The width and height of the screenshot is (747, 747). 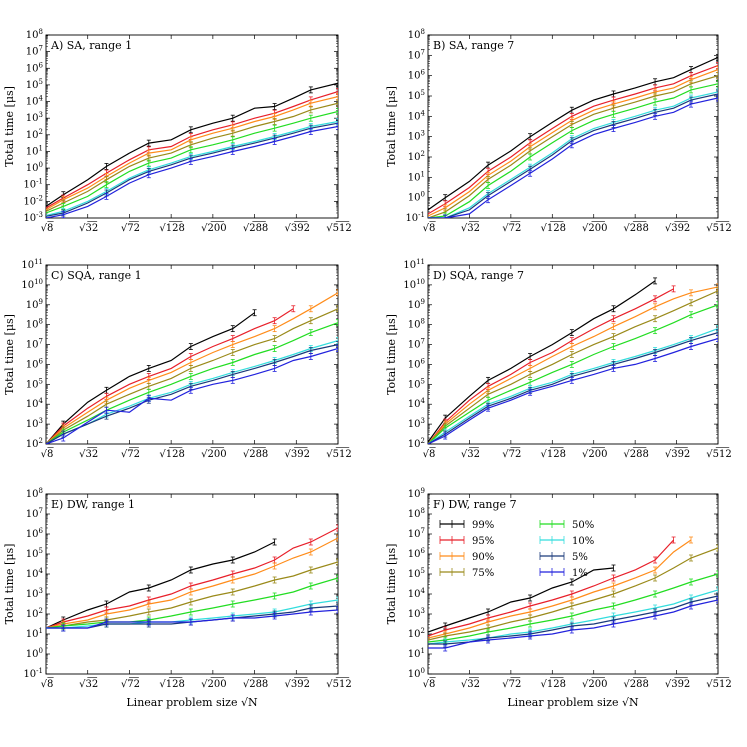 I want to click on y-tick-label: 10⁻², so click(x=33, y=200).